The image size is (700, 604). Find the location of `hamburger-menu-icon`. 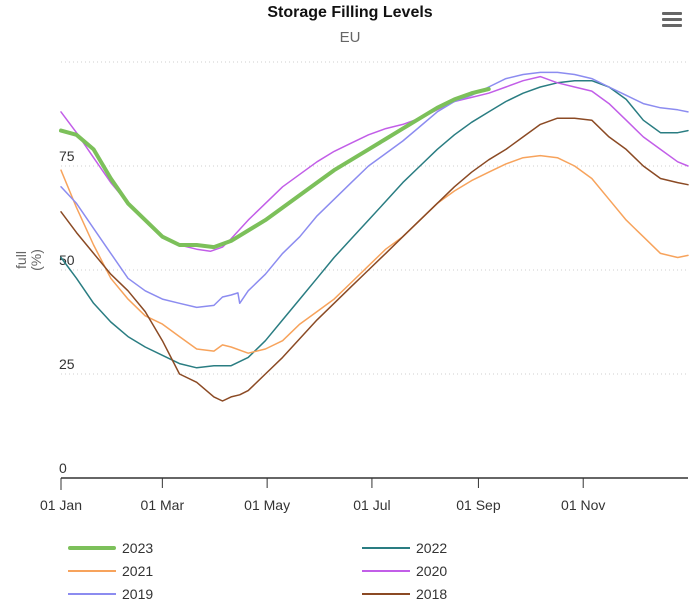

hamburger-menu-icon is located at coordinates (672, 23).